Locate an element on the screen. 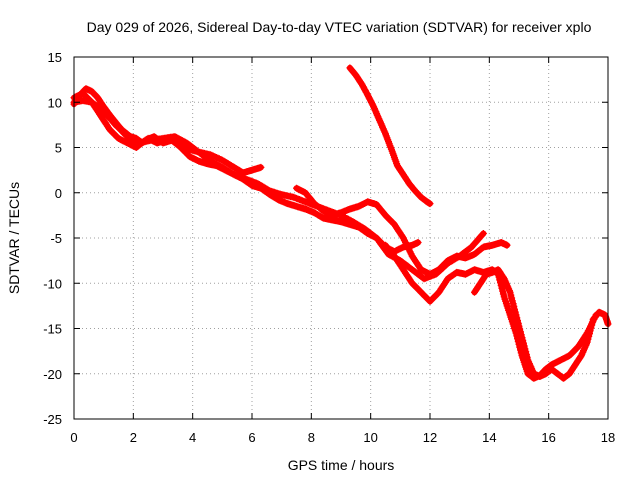 This screenshot has width=640, height=480. x-tick-label: 18 is located at coordinates (608, 437).